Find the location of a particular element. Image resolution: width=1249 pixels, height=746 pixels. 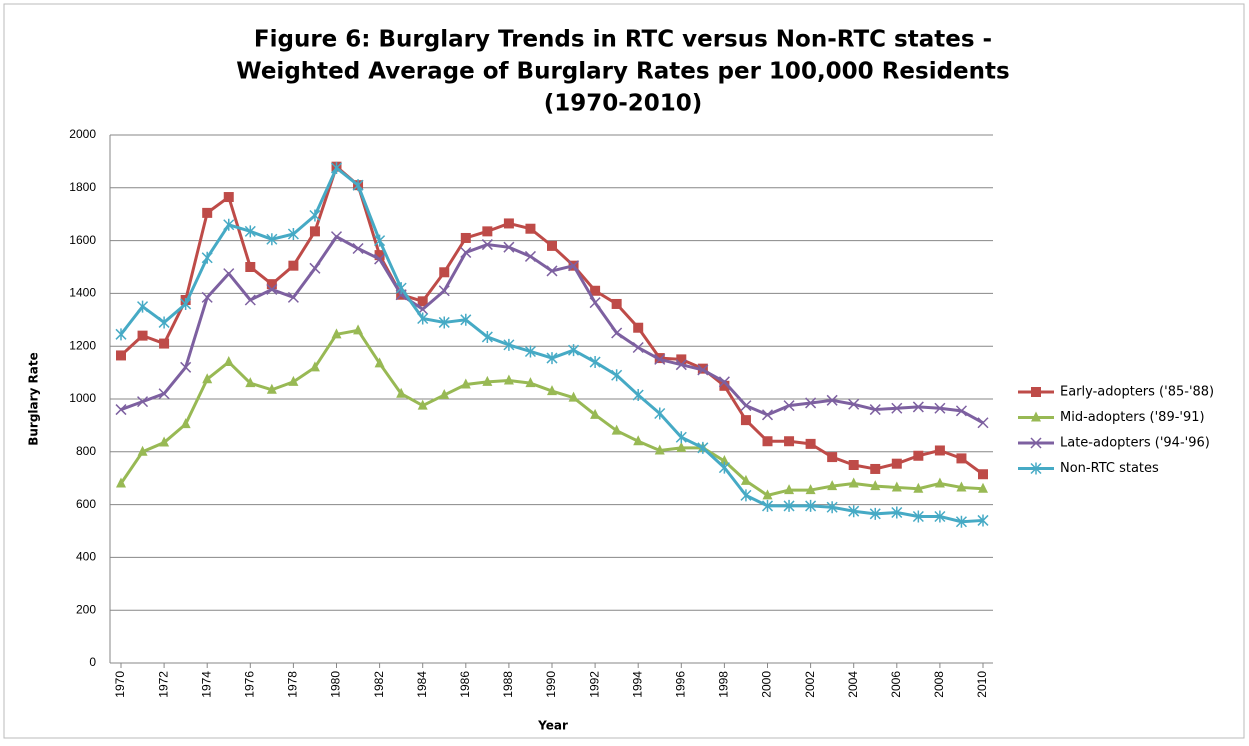

y-tick-label: 2000 is located at coordinates (82, 134).